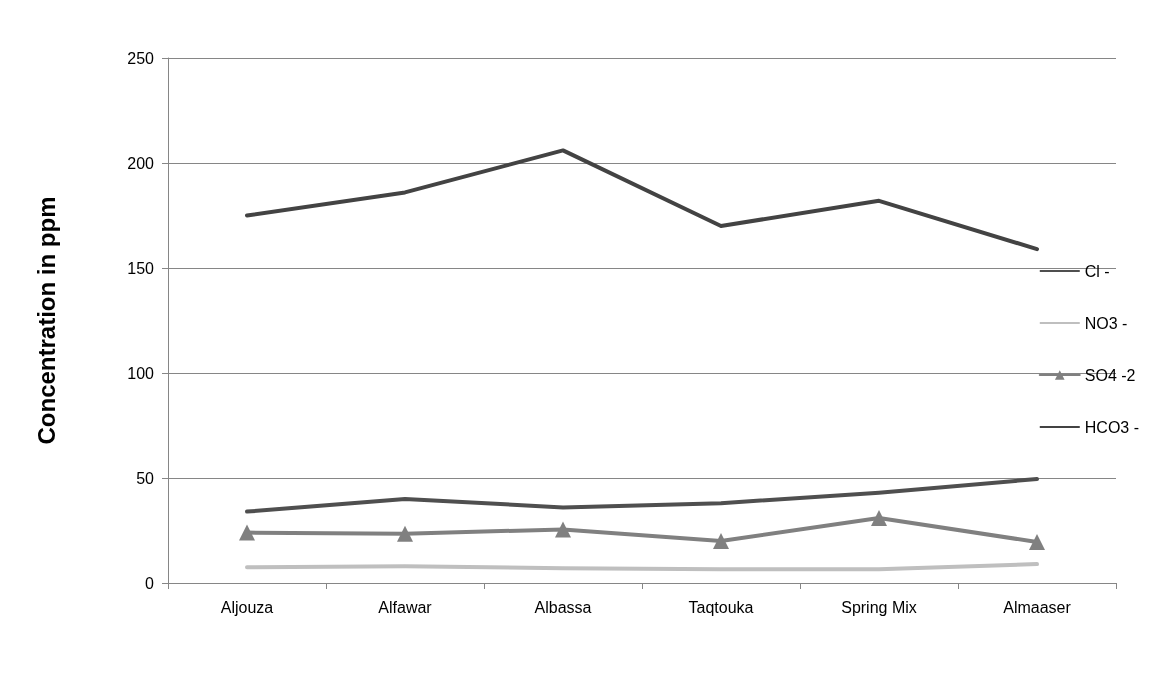  Describe the element at coordinates (141, 163) in the screenshot. I see `y-tick-label: 200` at that location.